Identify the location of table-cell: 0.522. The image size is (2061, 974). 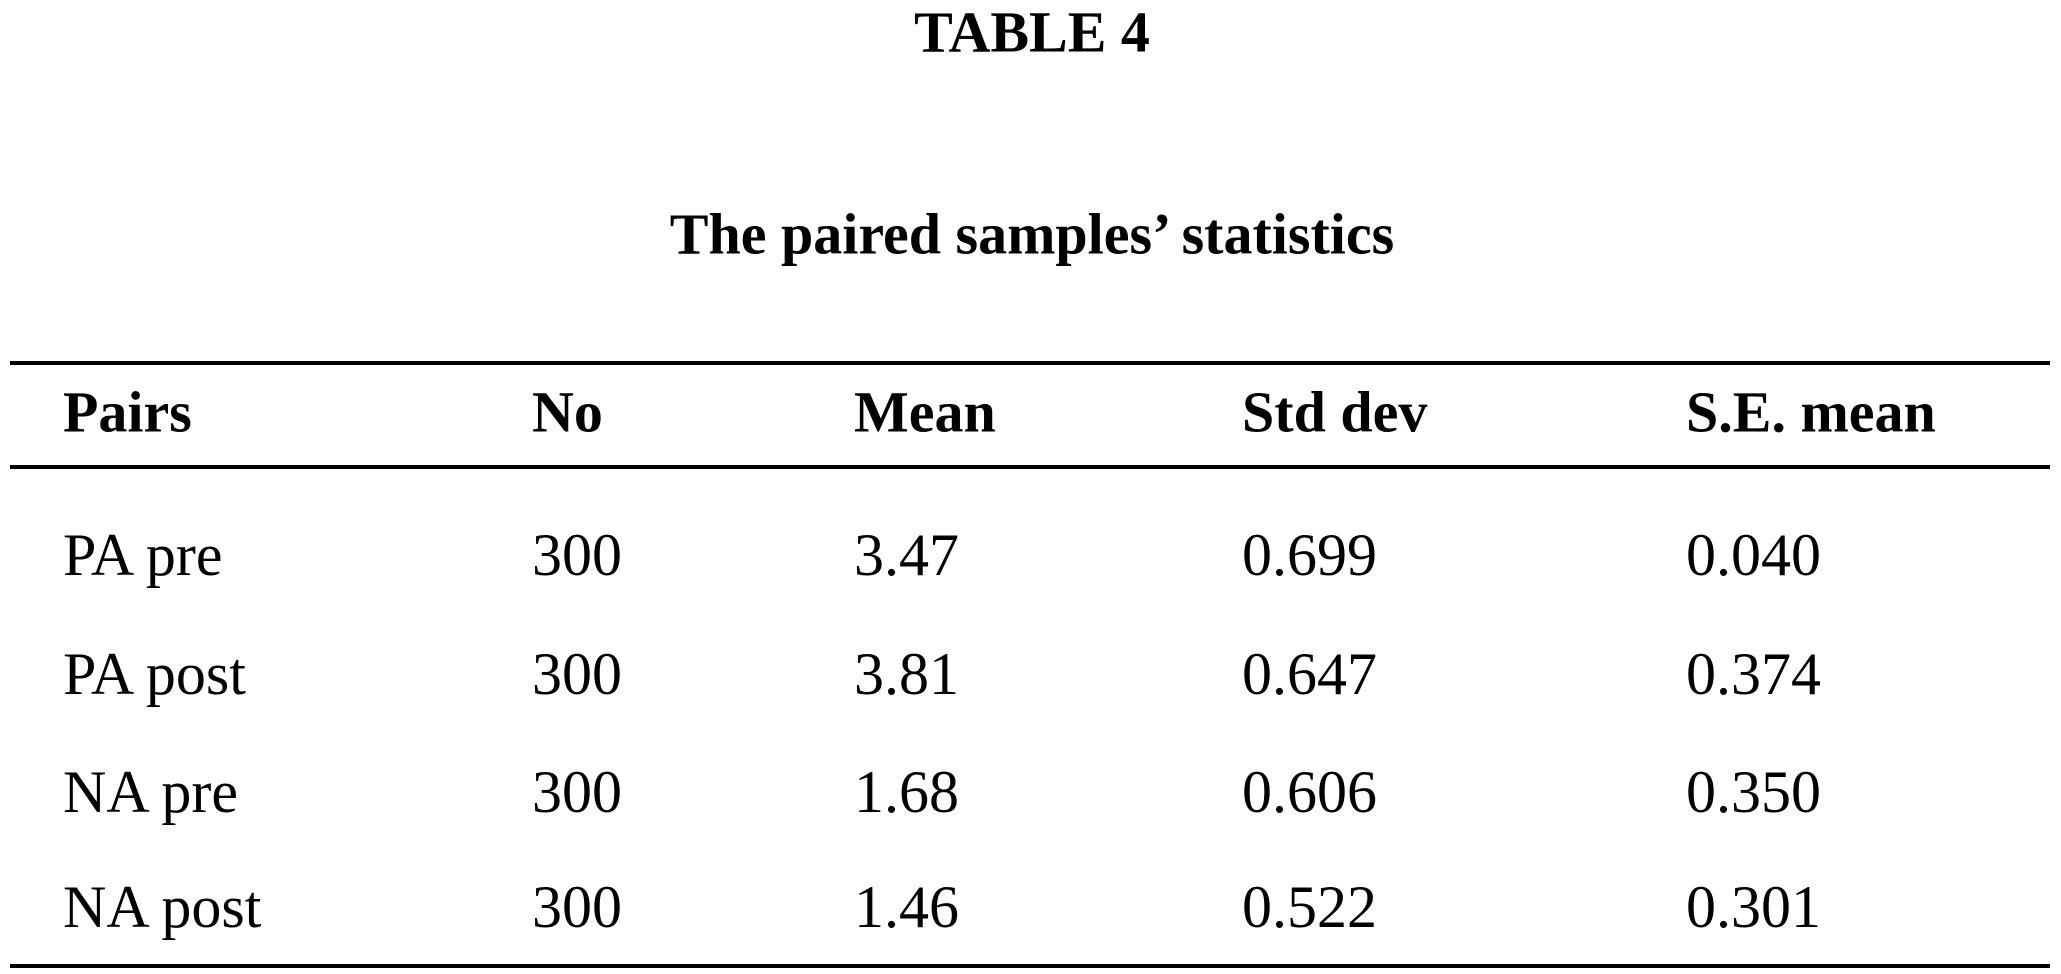
(1309, 907).